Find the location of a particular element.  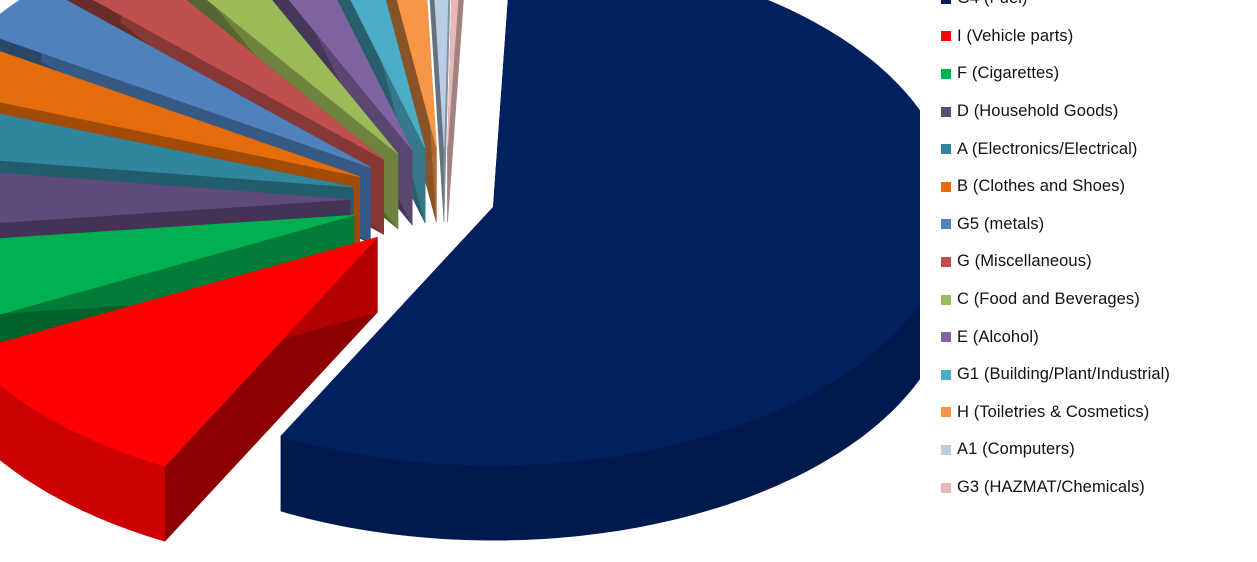

legend-item: G4 (Fuel) is located at coordinates (1098, 9).